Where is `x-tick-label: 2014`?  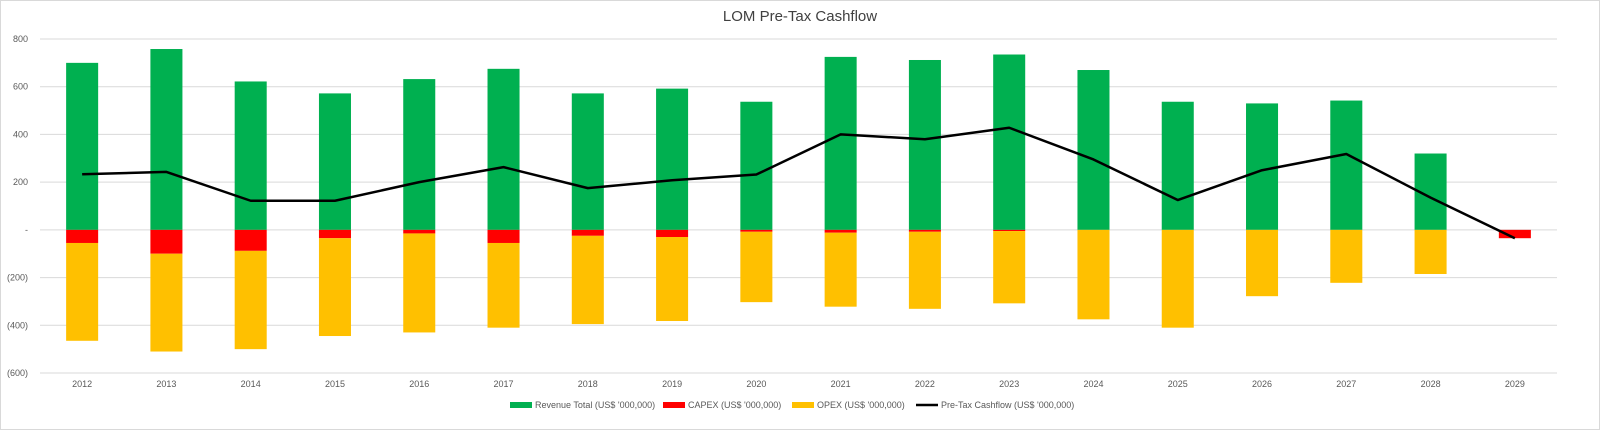
x-tick-label: 2014 is located at coordinates (251, 384).